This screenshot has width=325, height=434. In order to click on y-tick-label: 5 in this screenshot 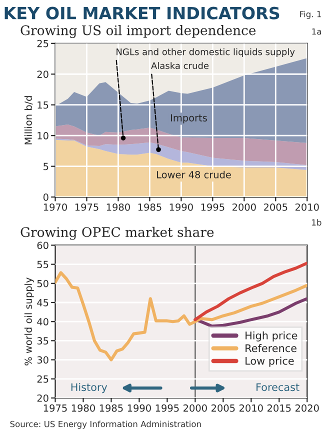, I will do `click(46, 166)`.